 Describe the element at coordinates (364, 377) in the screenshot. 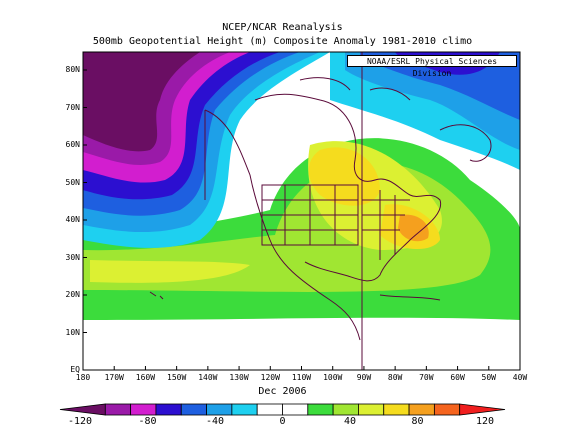

I see `x-tick-label: 90W` at that location.